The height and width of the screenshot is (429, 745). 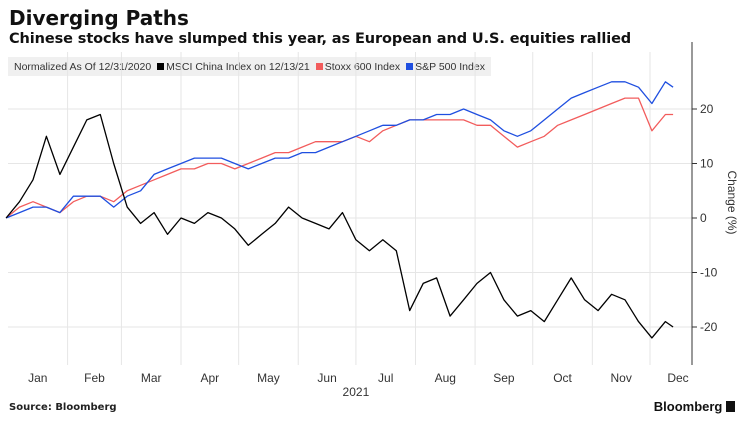 I want to click on source-note: Source: Bloomberg, so click(x=63, y=407).